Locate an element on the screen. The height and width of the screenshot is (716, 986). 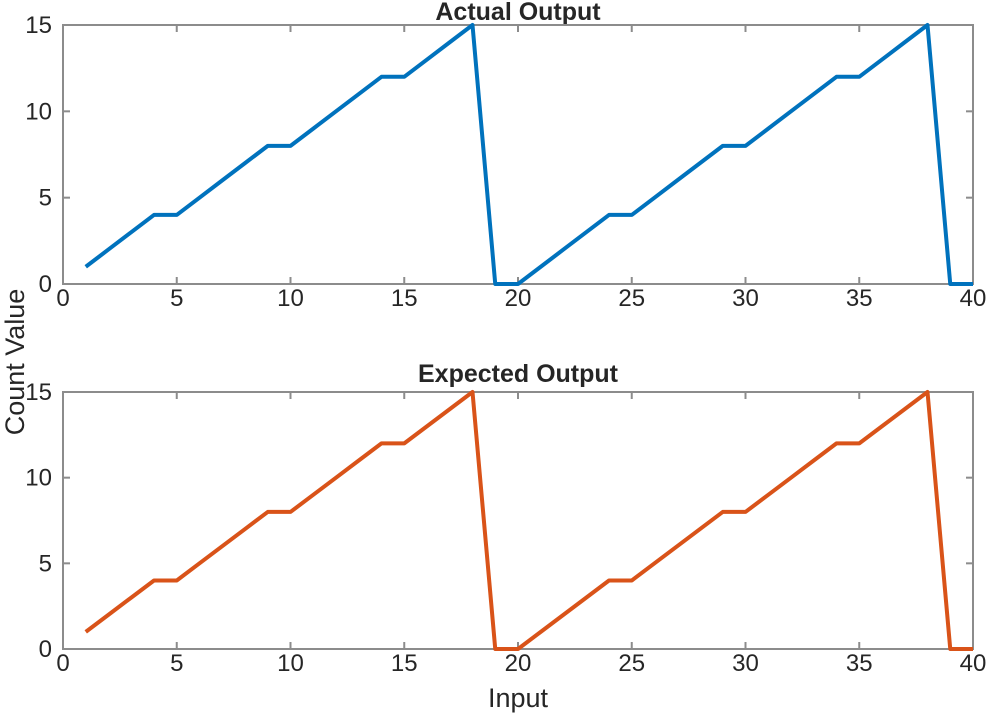
subplot1-title: Actual Output is located at coordinates (518, 13).